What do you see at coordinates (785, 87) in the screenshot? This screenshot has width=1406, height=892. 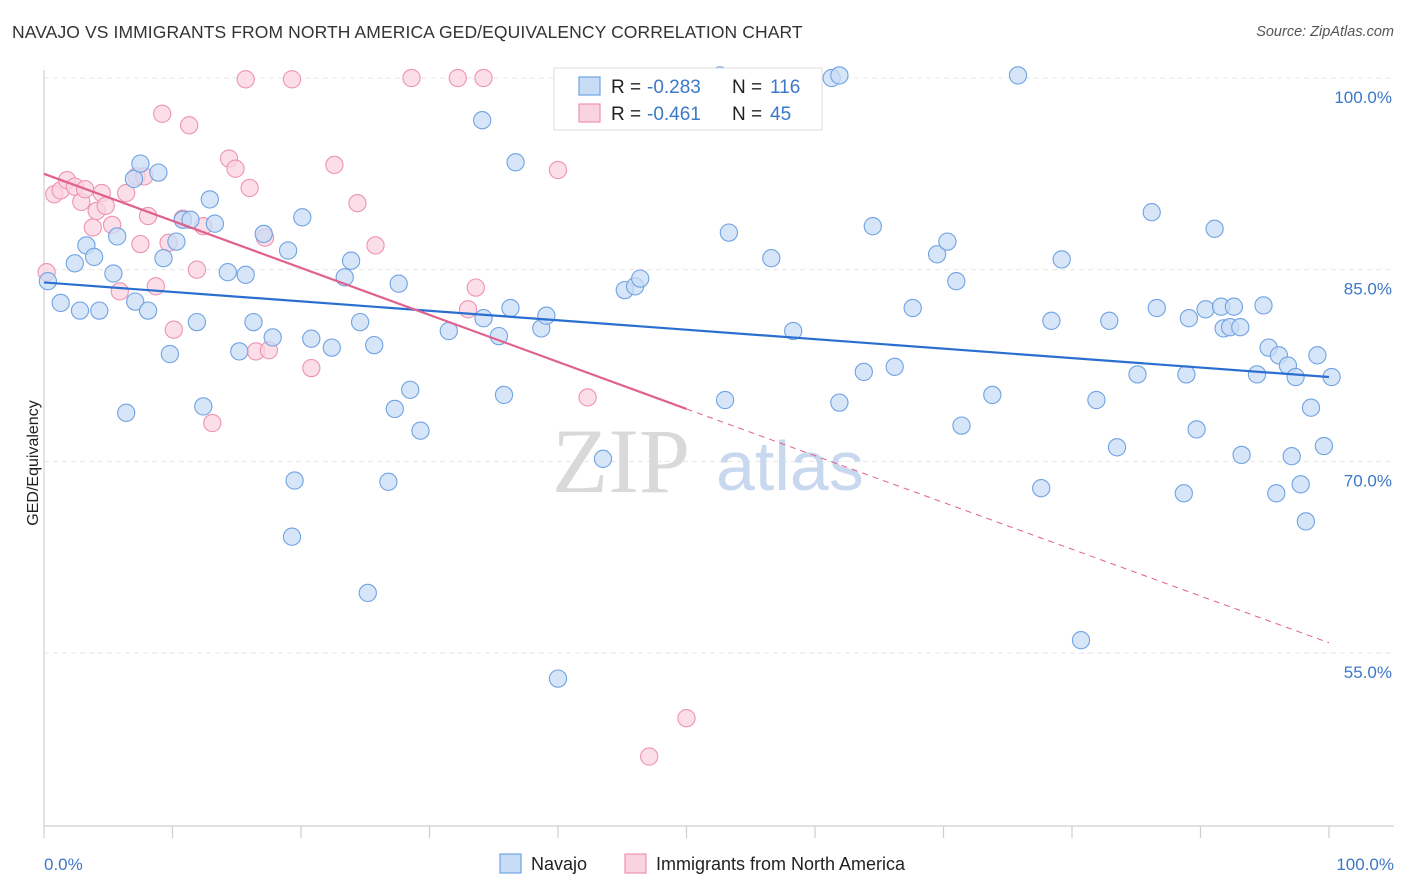 I see `legend-navajo-n: 116` at bounding box center [785, 87].